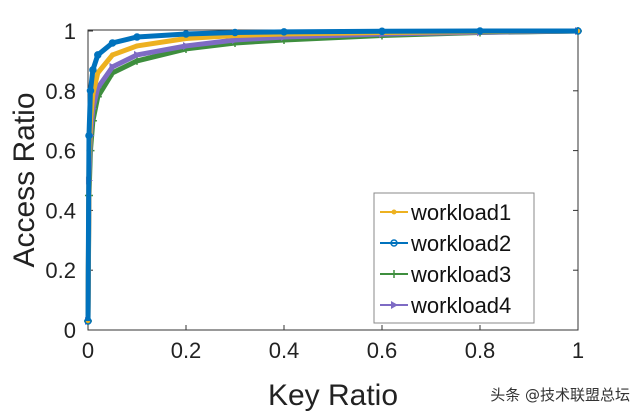  Describe the element at coordinates (333, 395) in the screenshot. I see `x-axis-label: Key Ratio` at that location.